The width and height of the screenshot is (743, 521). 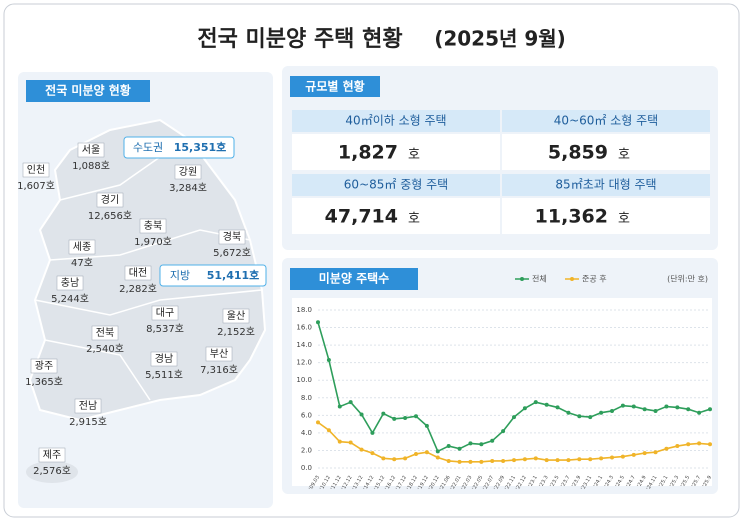 I want to click on x-tick-label: '25.5, so click(x=685, y=482).